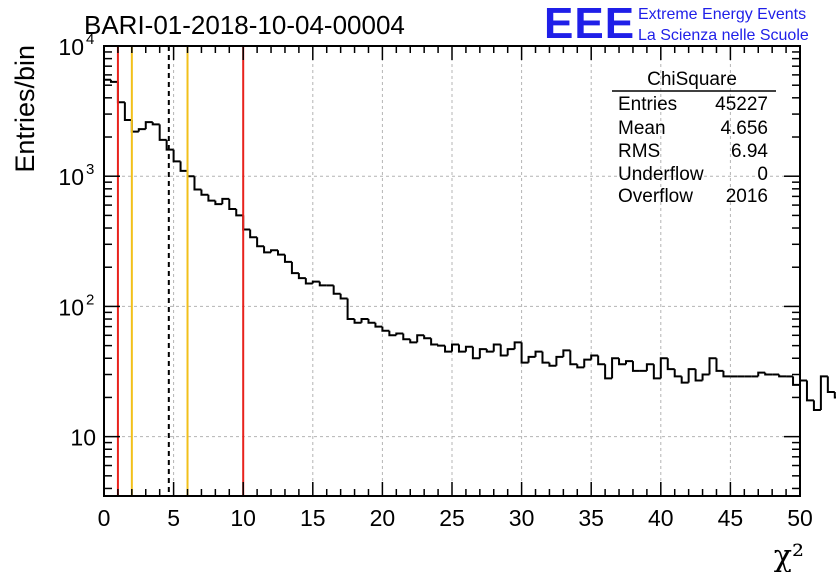  Describe the element at coordinates (789, 555) in the screenshot. I see `x-axis-label: χ²` at that location.